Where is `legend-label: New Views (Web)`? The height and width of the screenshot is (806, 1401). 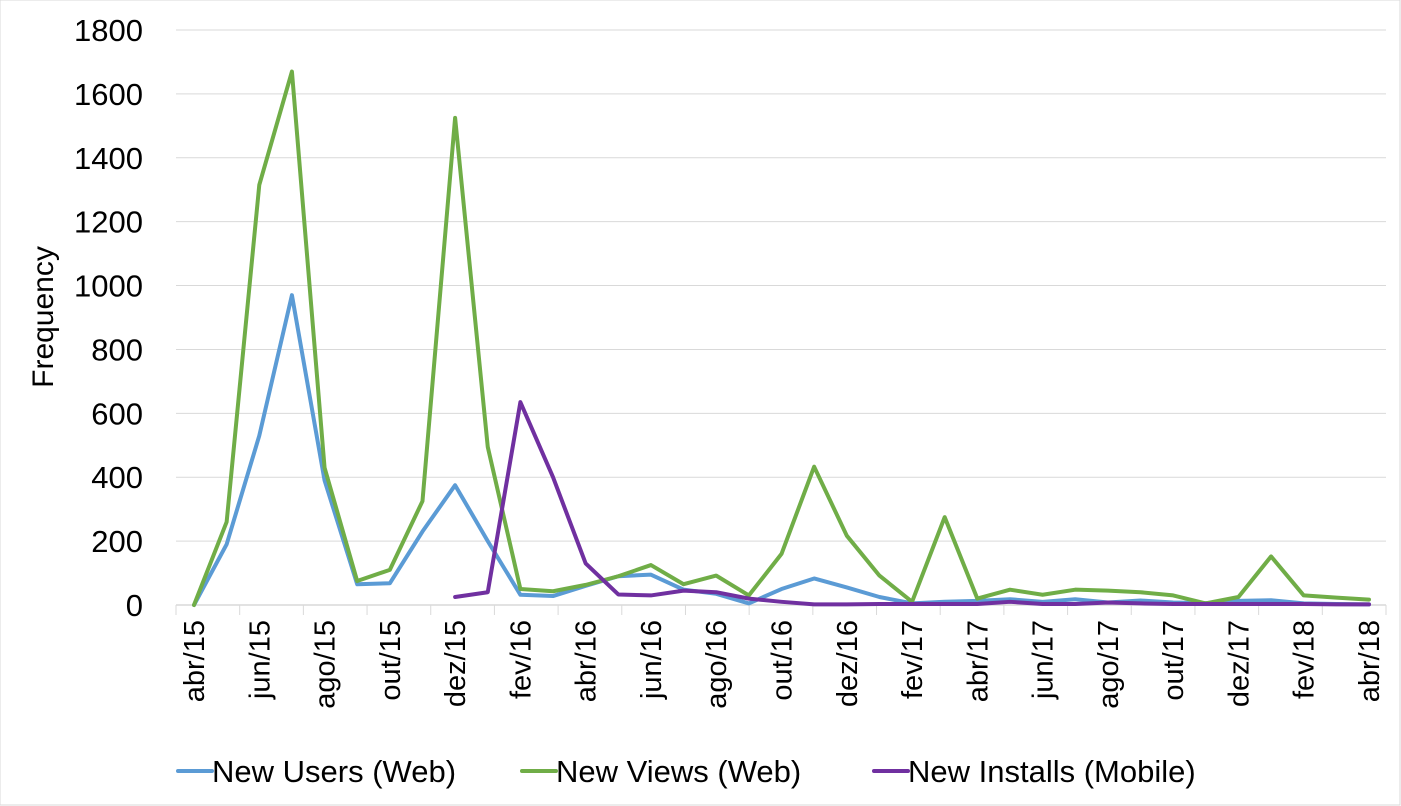 legend-label: New Views (Web) is located at coordinates (678, 771).